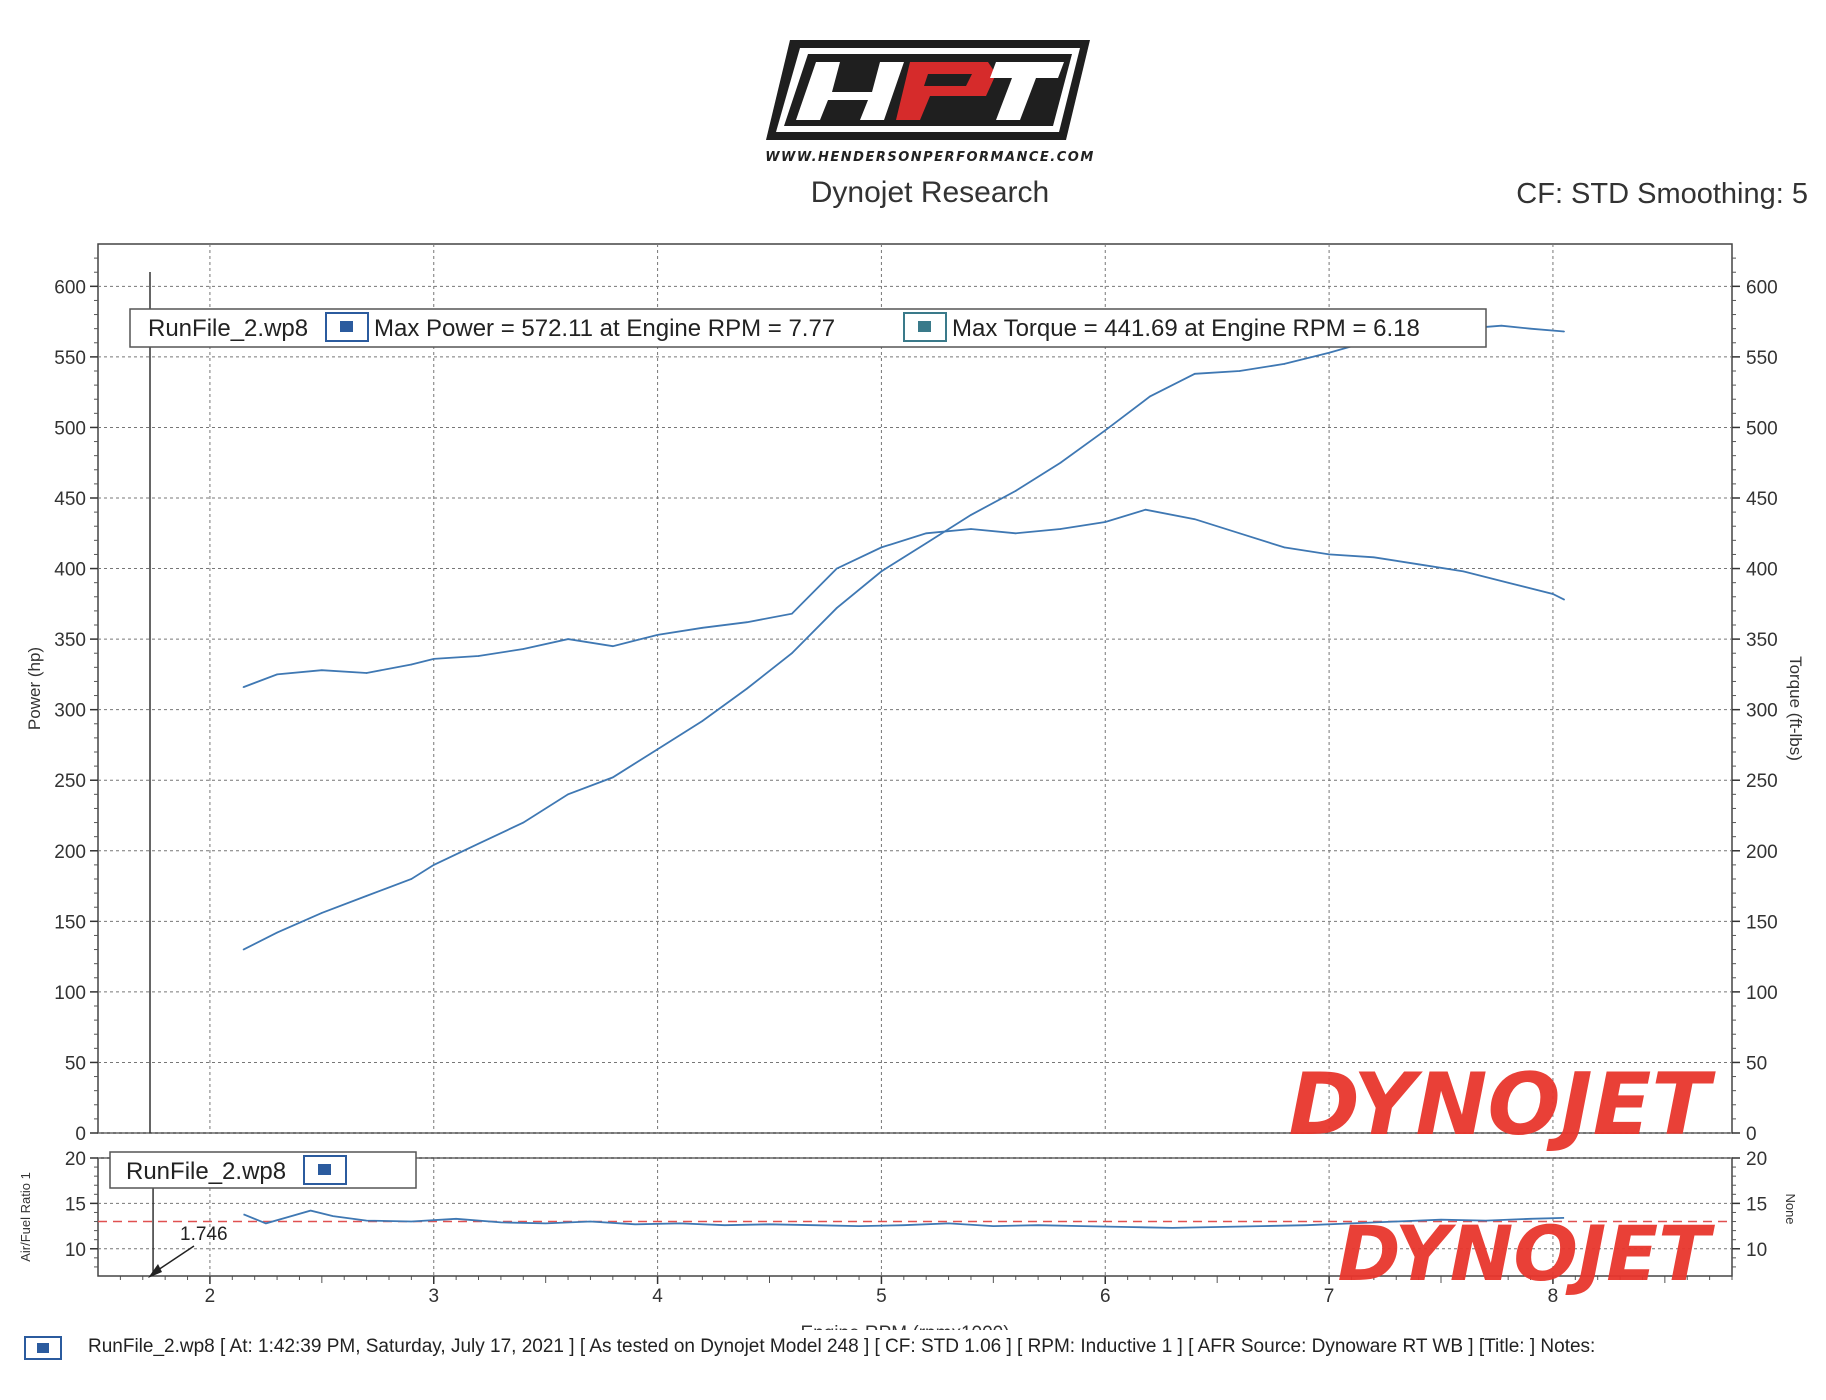 This screenshot has height=1400, width=1826. Describe the element at coordinates (70, 428) in the screenshot. I see `y-tick-label-left: 500` at that location.